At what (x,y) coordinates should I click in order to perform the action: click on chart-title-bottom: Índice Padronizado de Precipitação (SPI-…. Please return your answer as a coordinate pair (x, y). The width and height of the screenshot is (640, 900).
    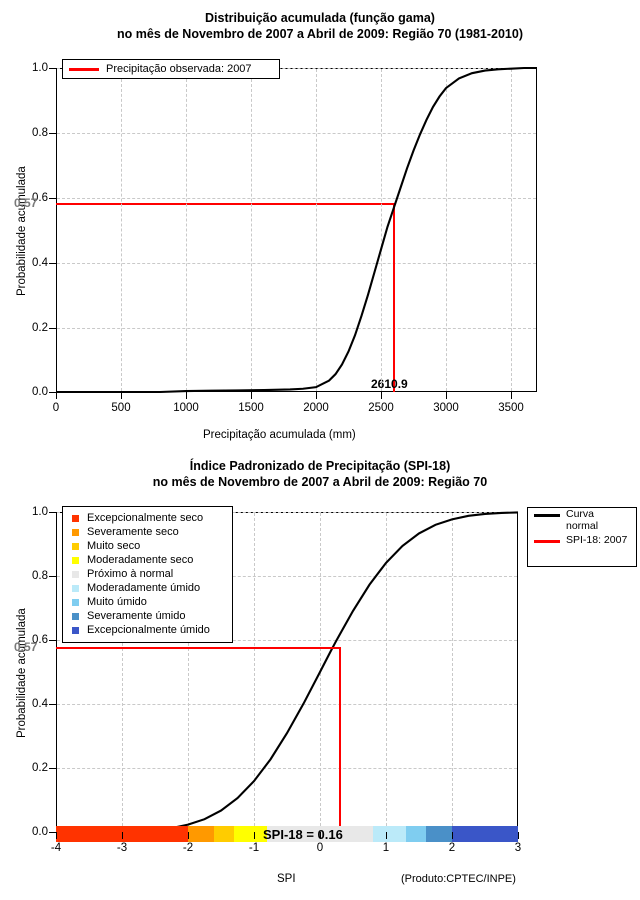
    Looking at the image, I should click on (320, 474).